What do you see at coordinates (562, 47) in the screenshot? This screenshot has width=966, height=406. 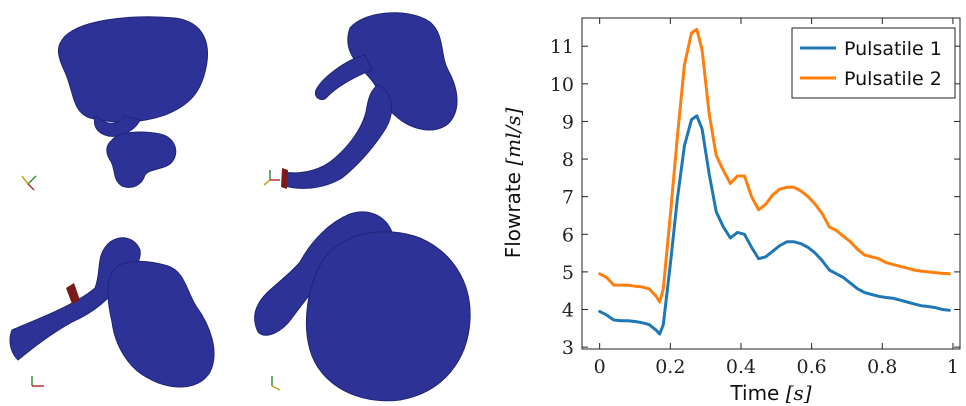 I see `y-tick-label: 11` at bounding box center [562, 47].